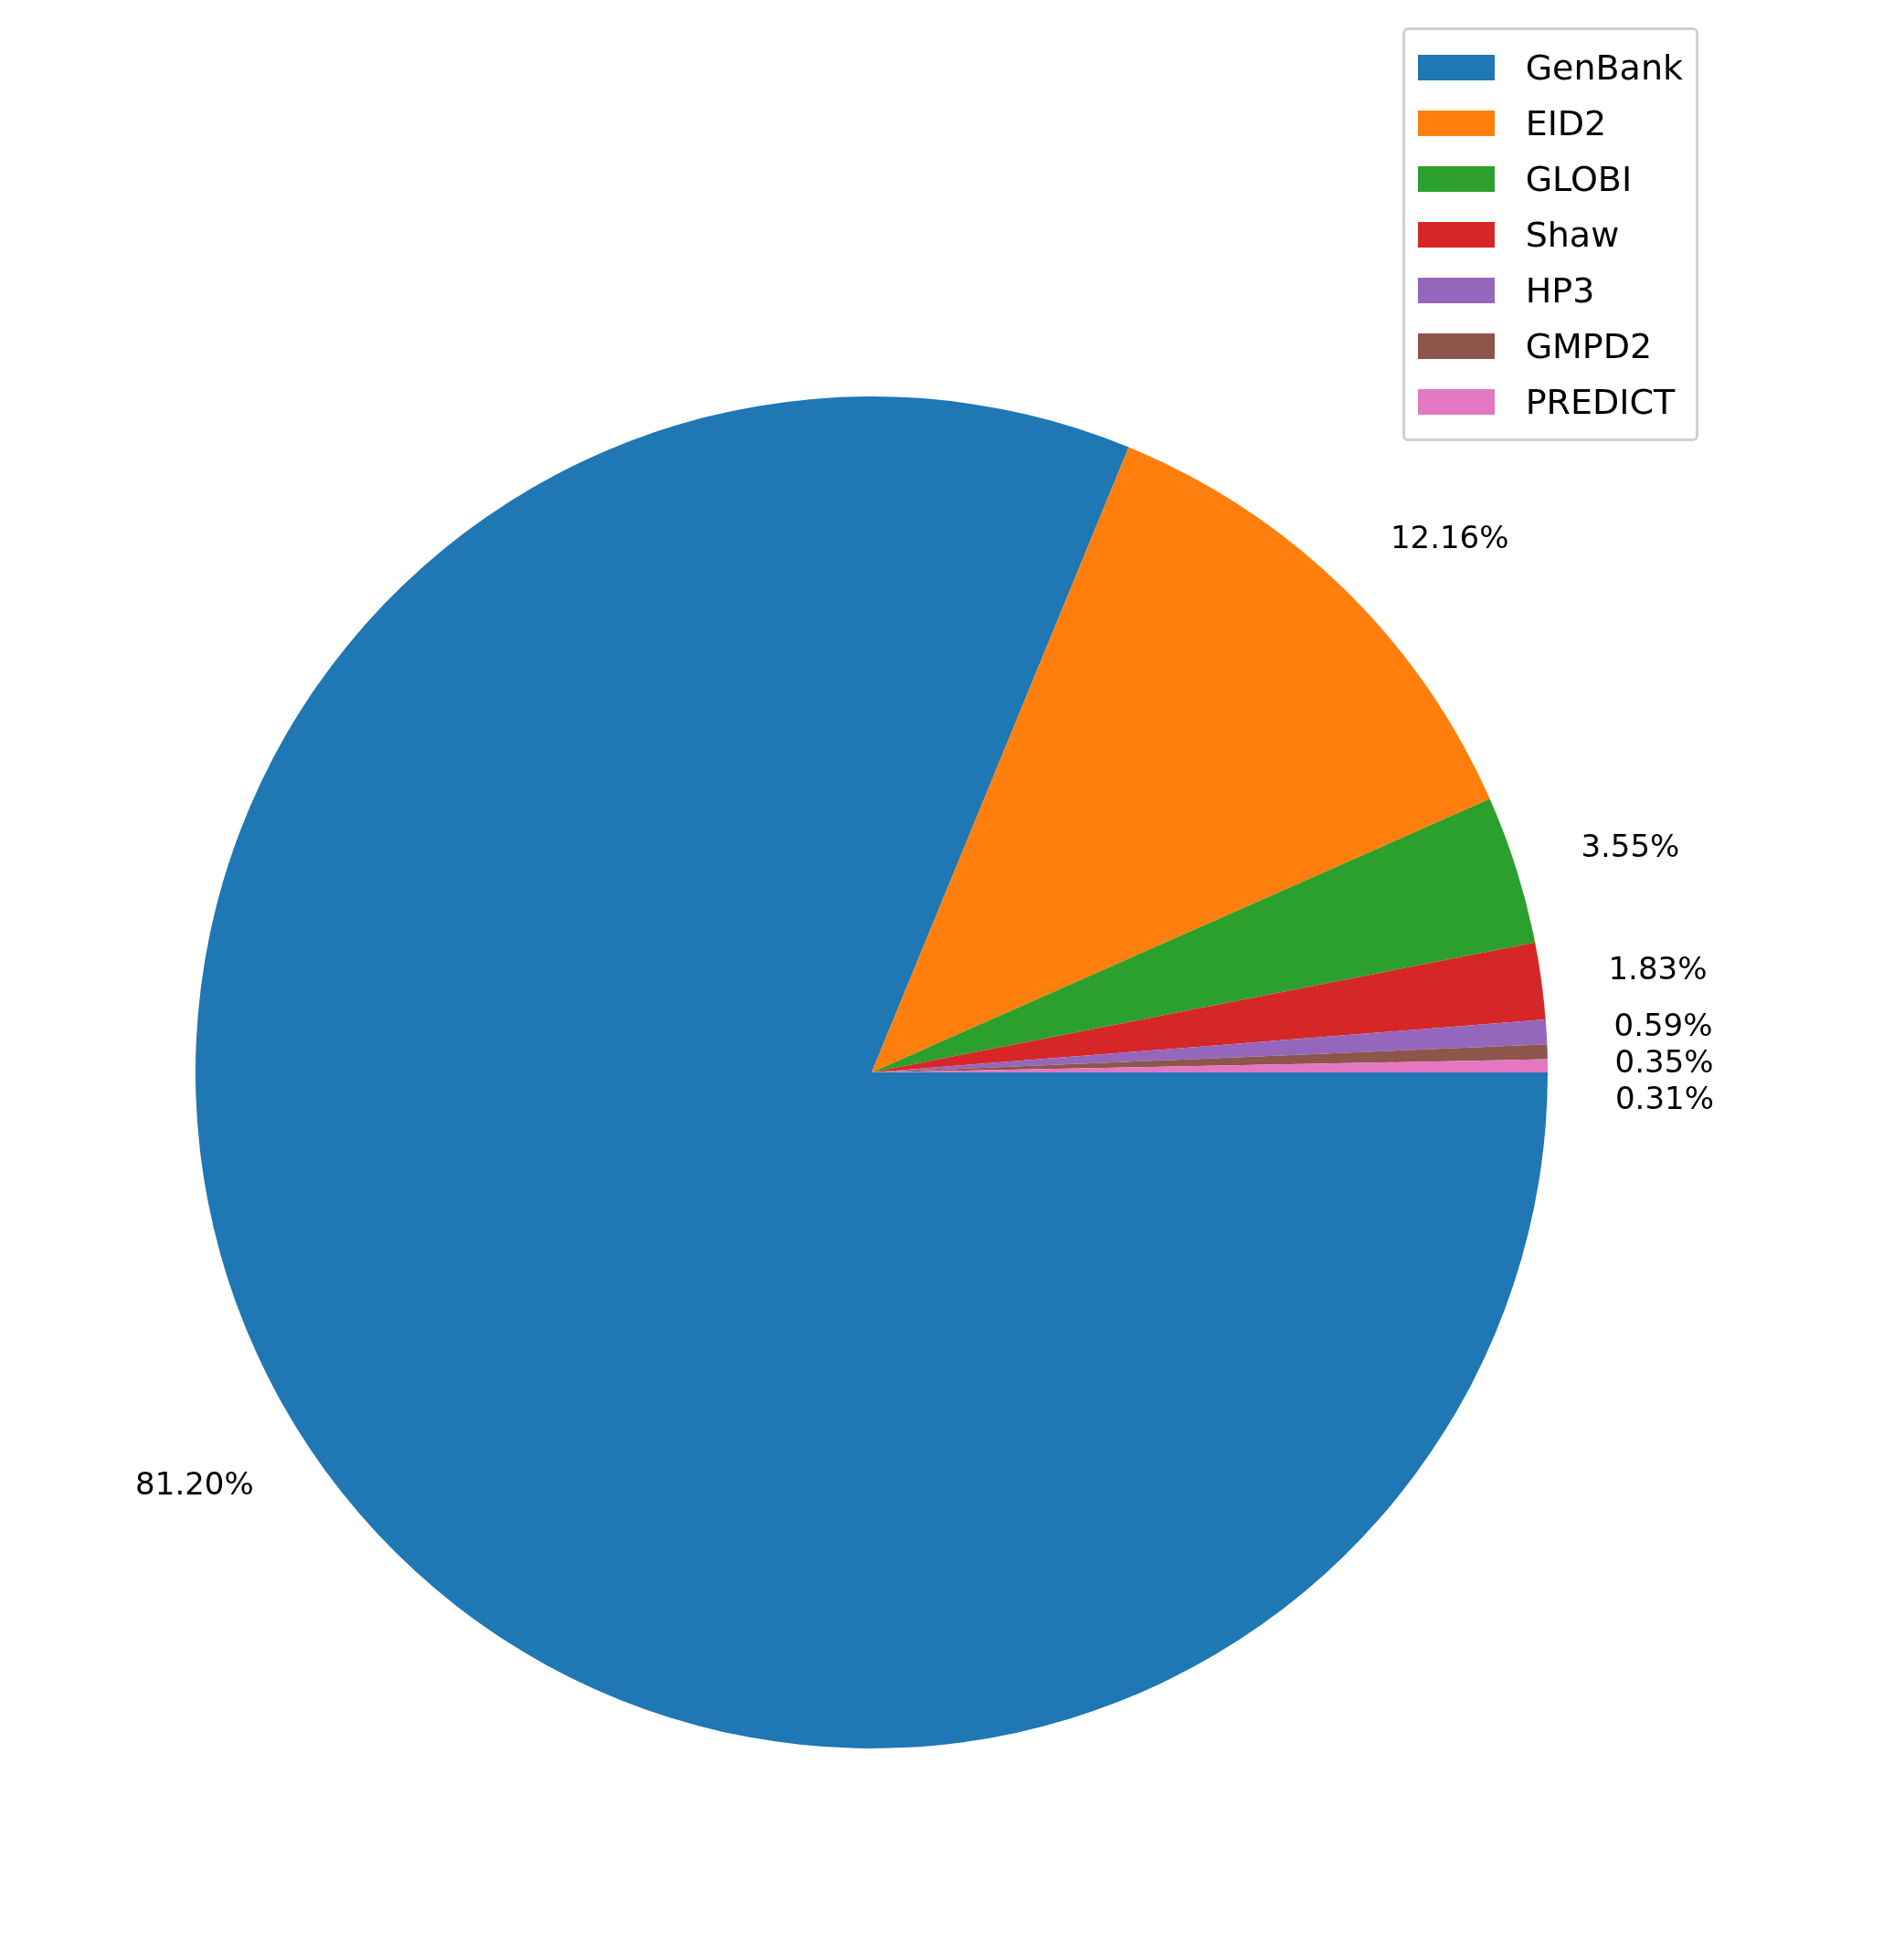  What do you see at coordinates (195, 1483) in the screenshot?
I see `data-label: 81.20%` at bounding box center [195, 1483].